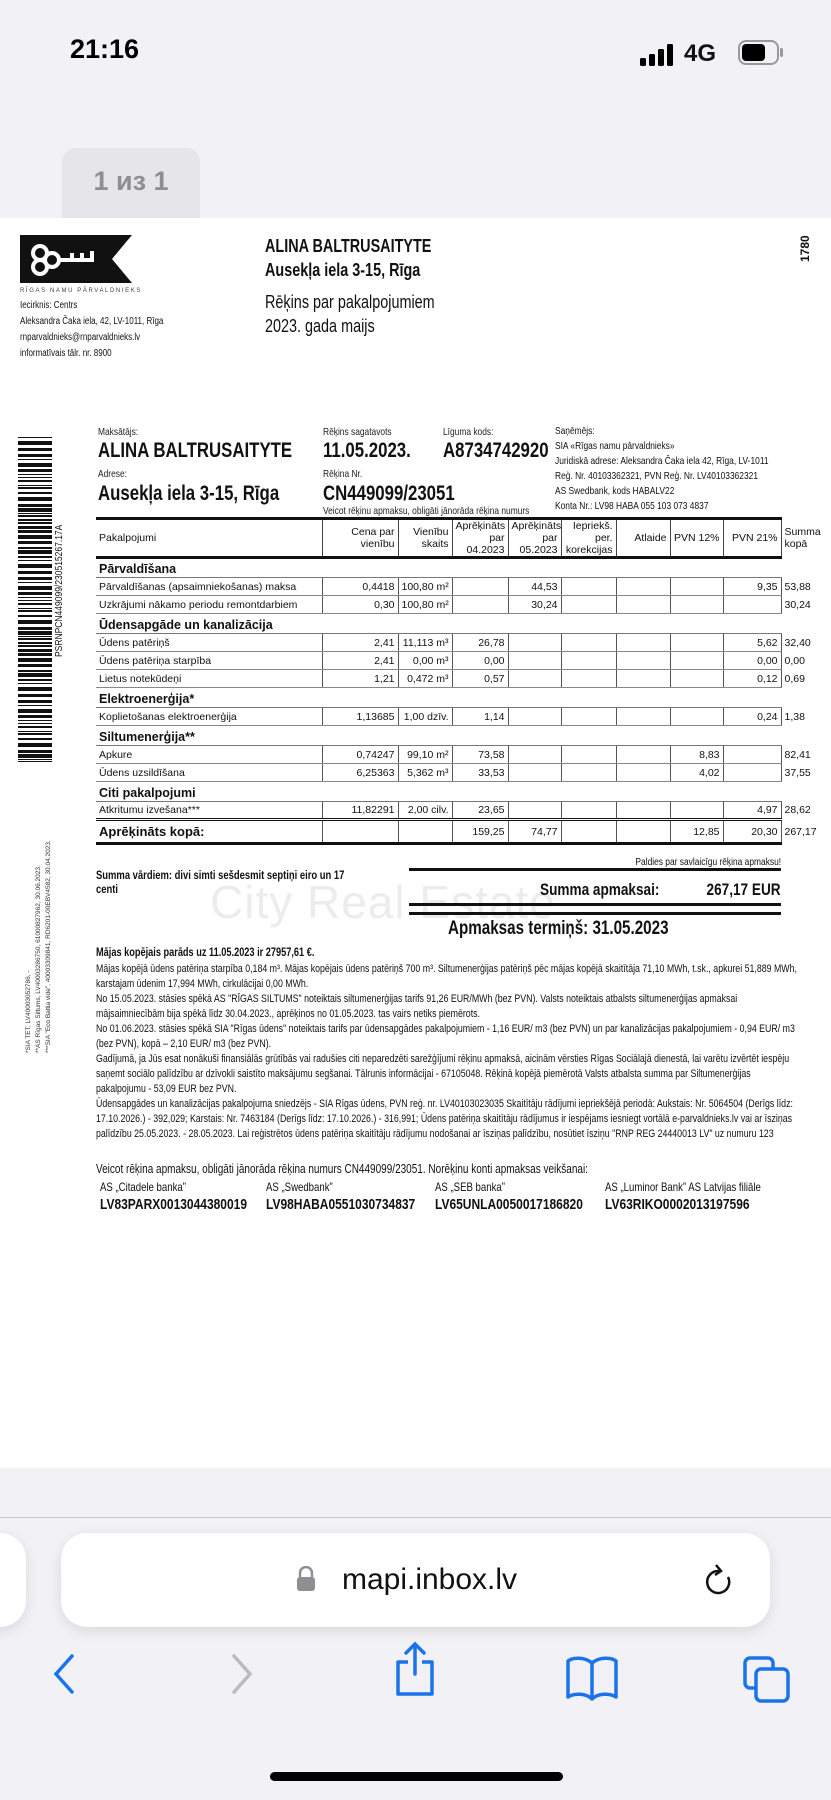  Describe the element at coordinates (683, 1187) in the screenshot. I see `bank-name: AS „Luminor Bank” AS Latvijas filiāle` at that location.